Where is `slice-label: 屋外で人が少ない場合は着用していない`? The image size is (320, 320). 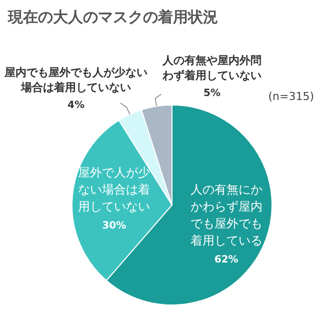
slice-label: 屋外で人が少ない場合は着用していない is located at coordinates (114, 189).